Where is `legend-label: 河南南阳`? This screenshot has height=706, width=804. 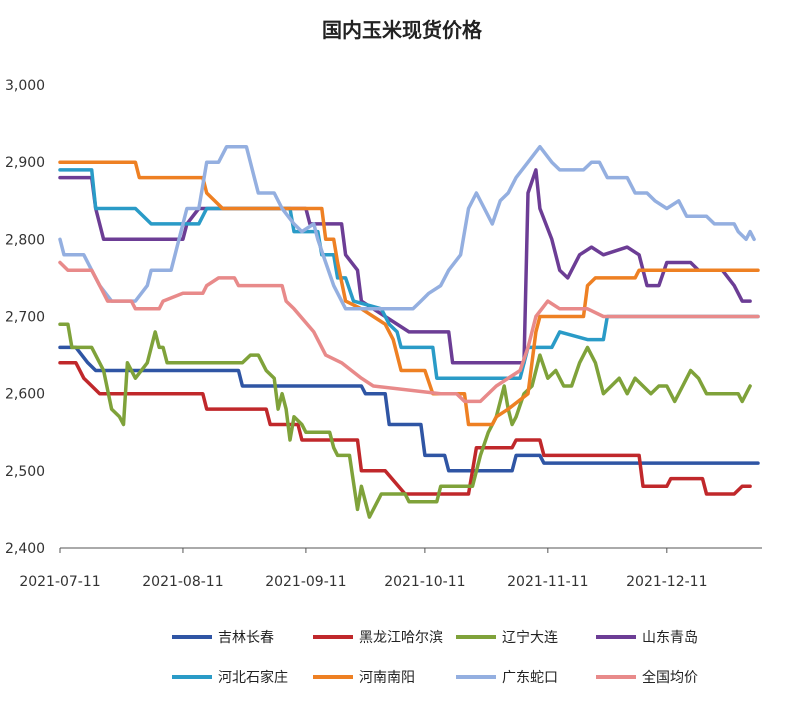 legend-label: 河南南阳 is located at coordinates (387, 678).